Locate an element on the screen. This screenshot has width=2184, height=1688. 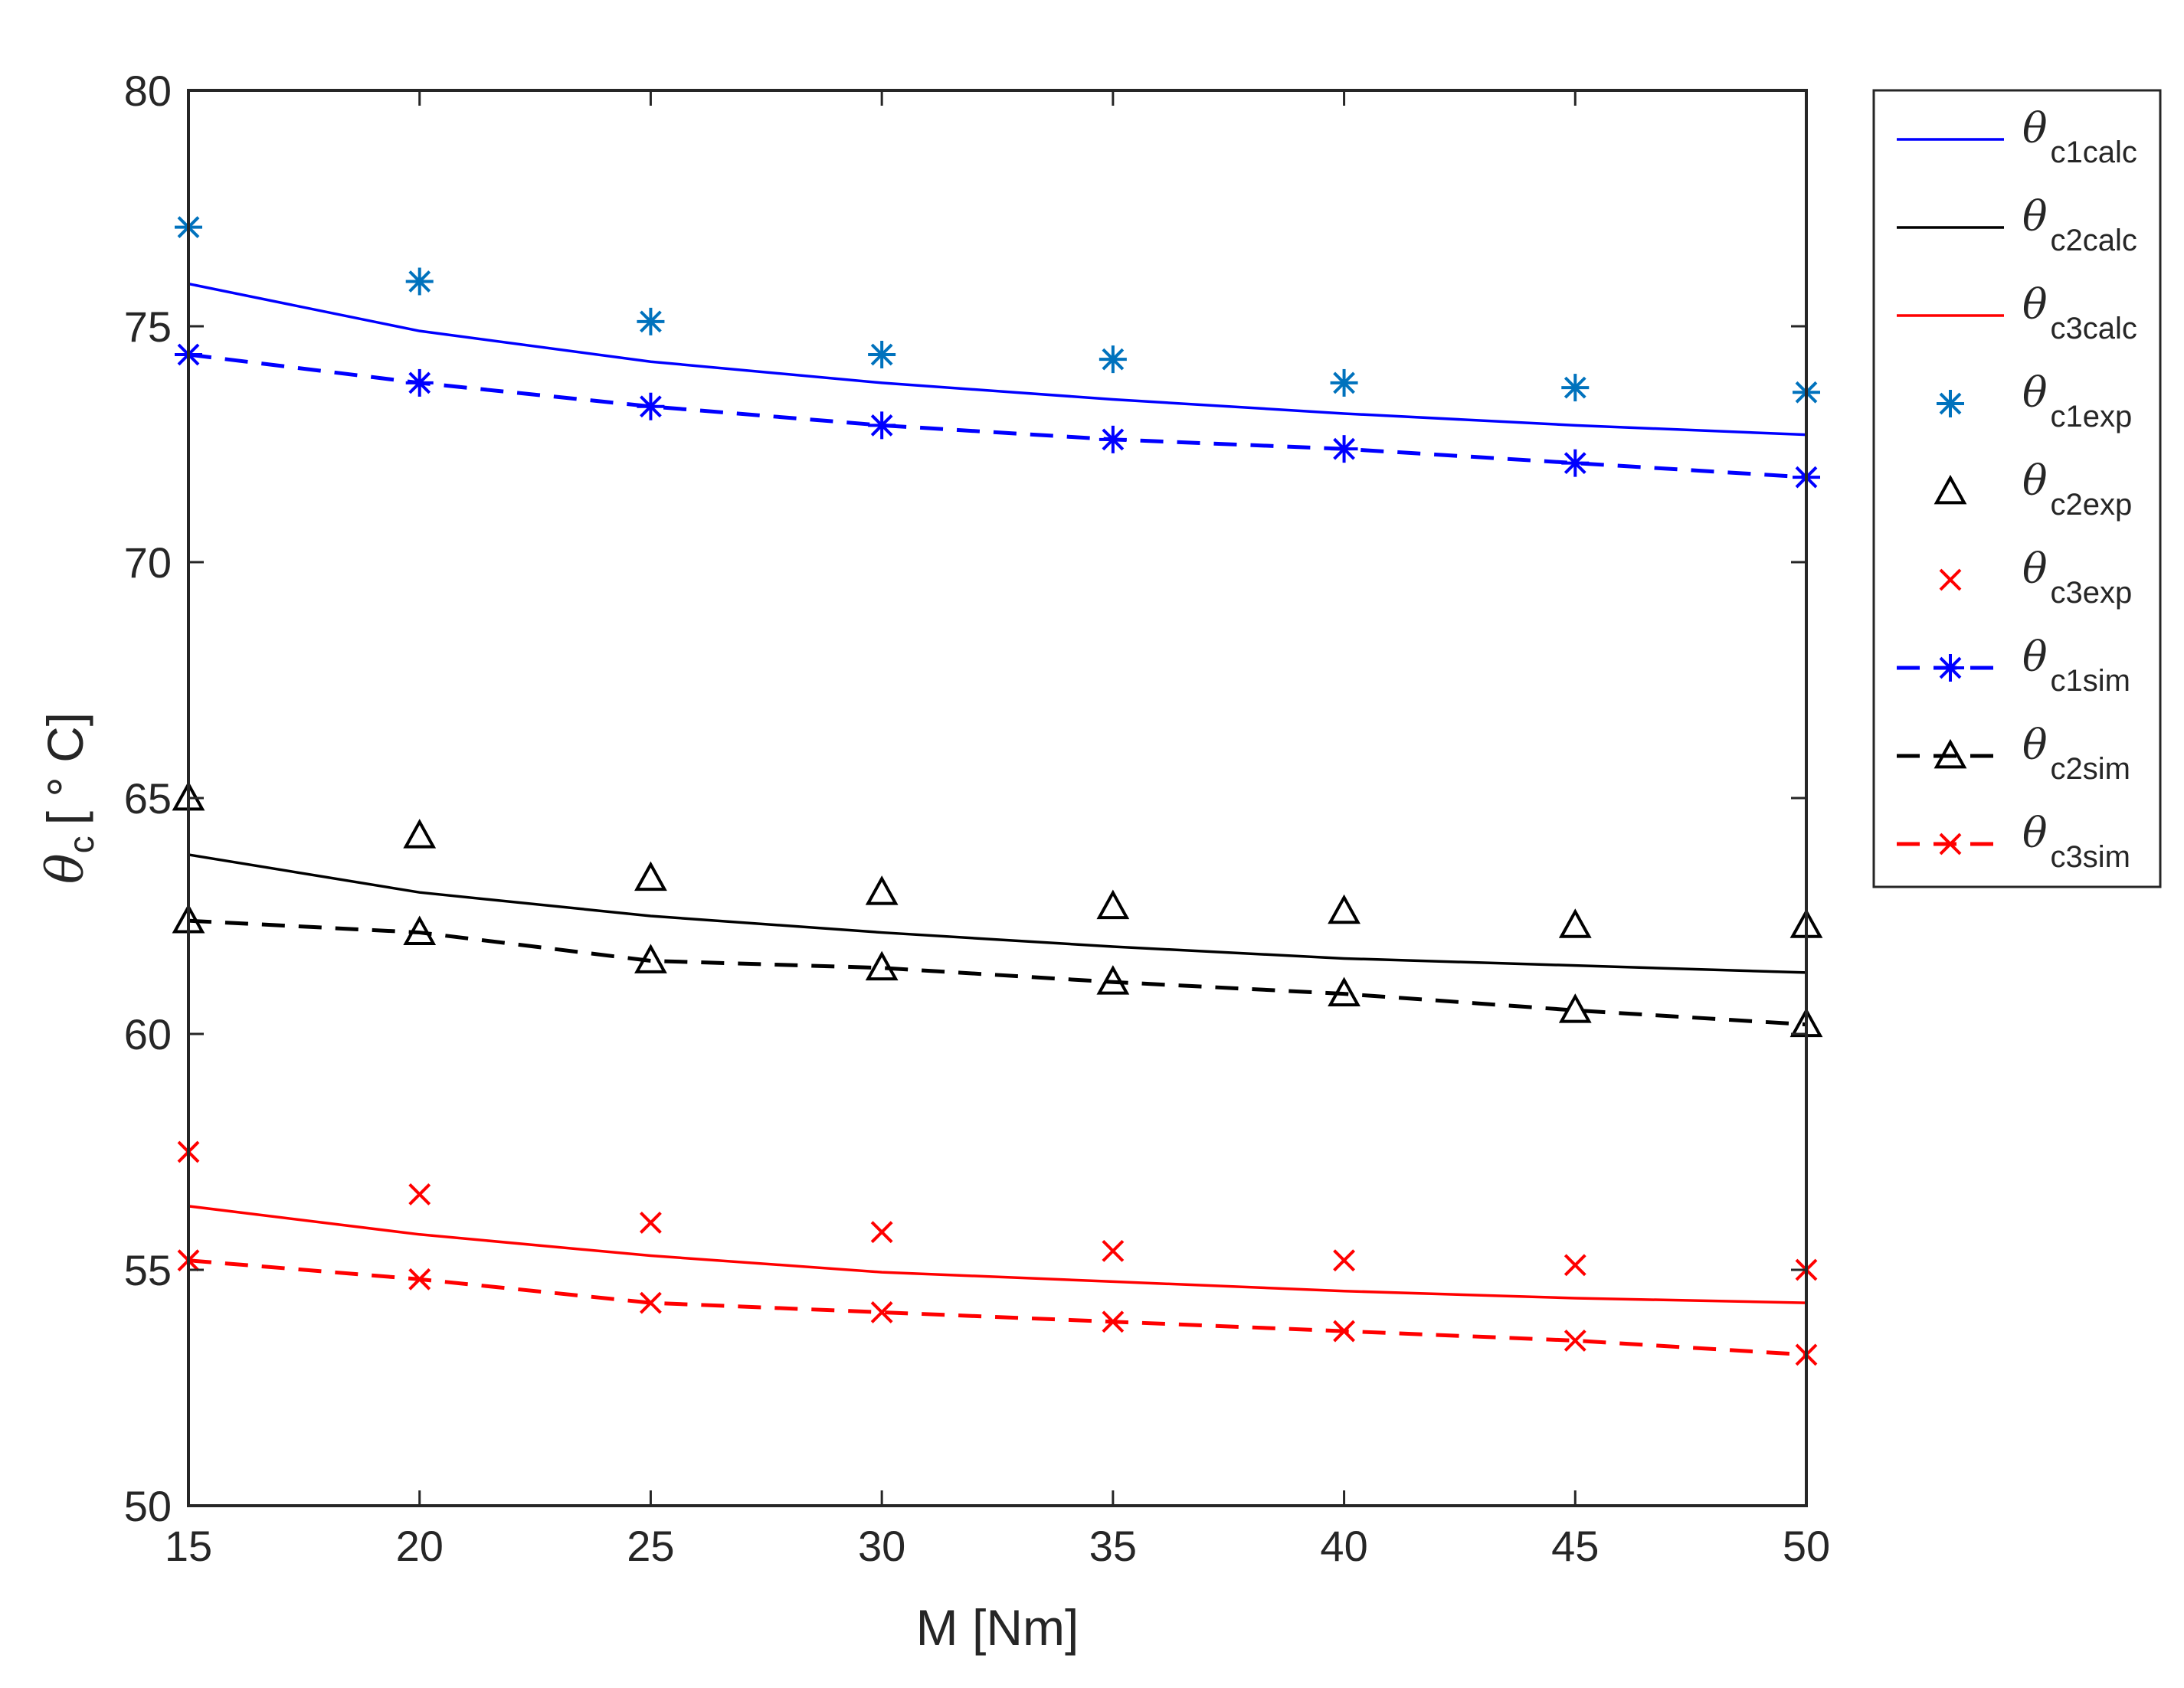
series-line-c2sim is located at coordinates (997, 972).